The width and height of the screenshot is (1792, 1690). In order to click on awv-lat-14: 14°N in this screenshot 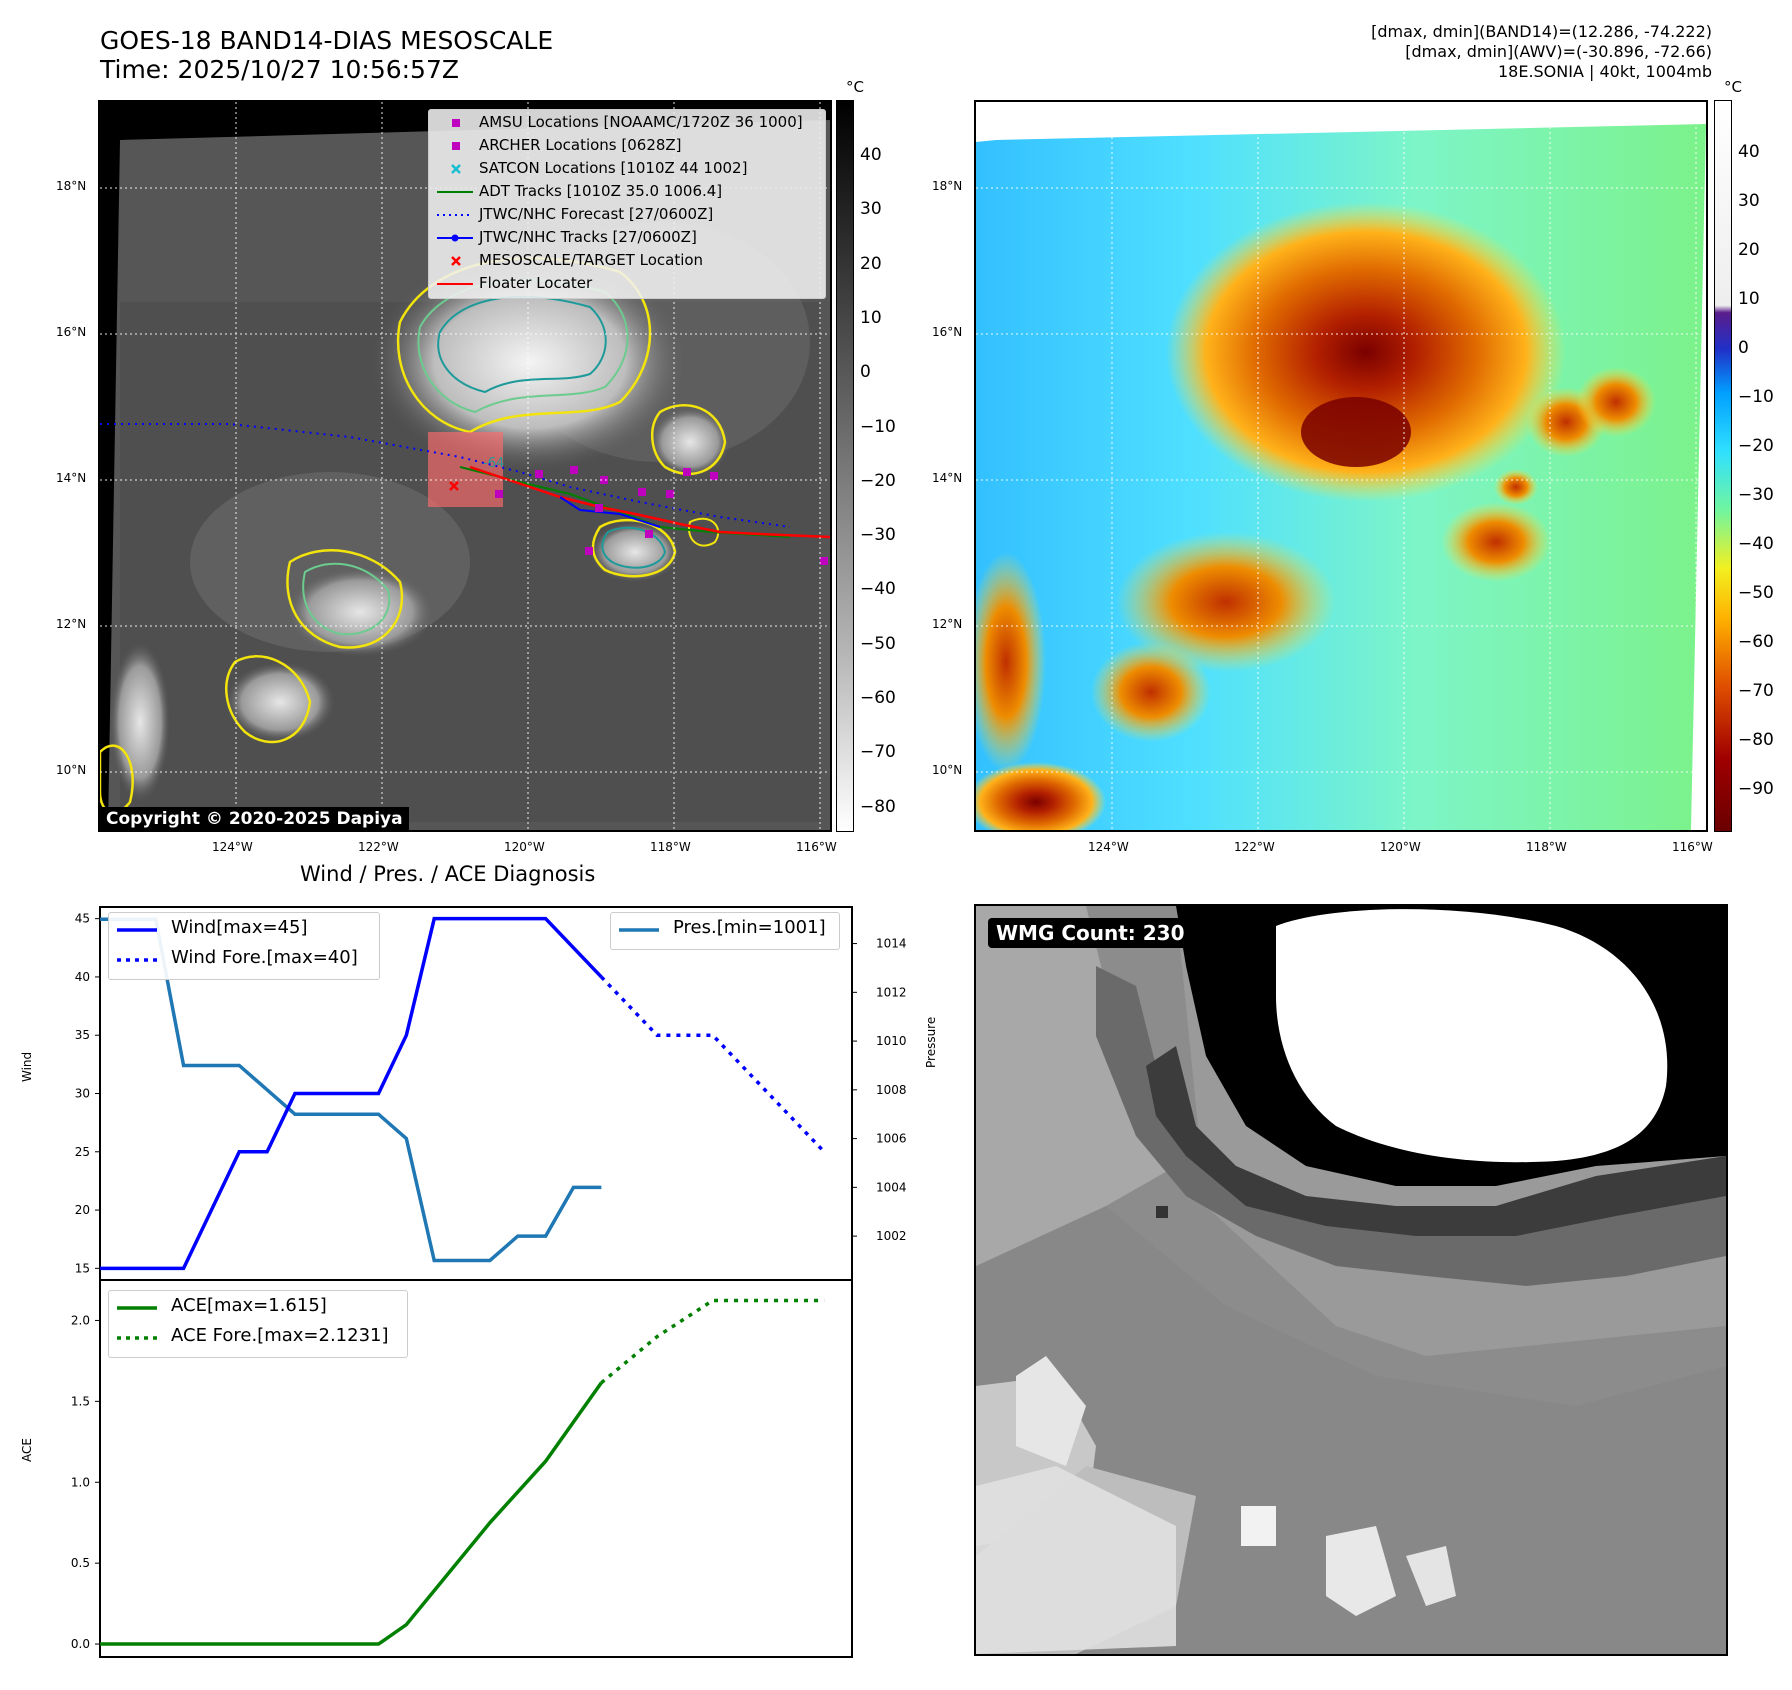, I will do `click(947, 478)`.